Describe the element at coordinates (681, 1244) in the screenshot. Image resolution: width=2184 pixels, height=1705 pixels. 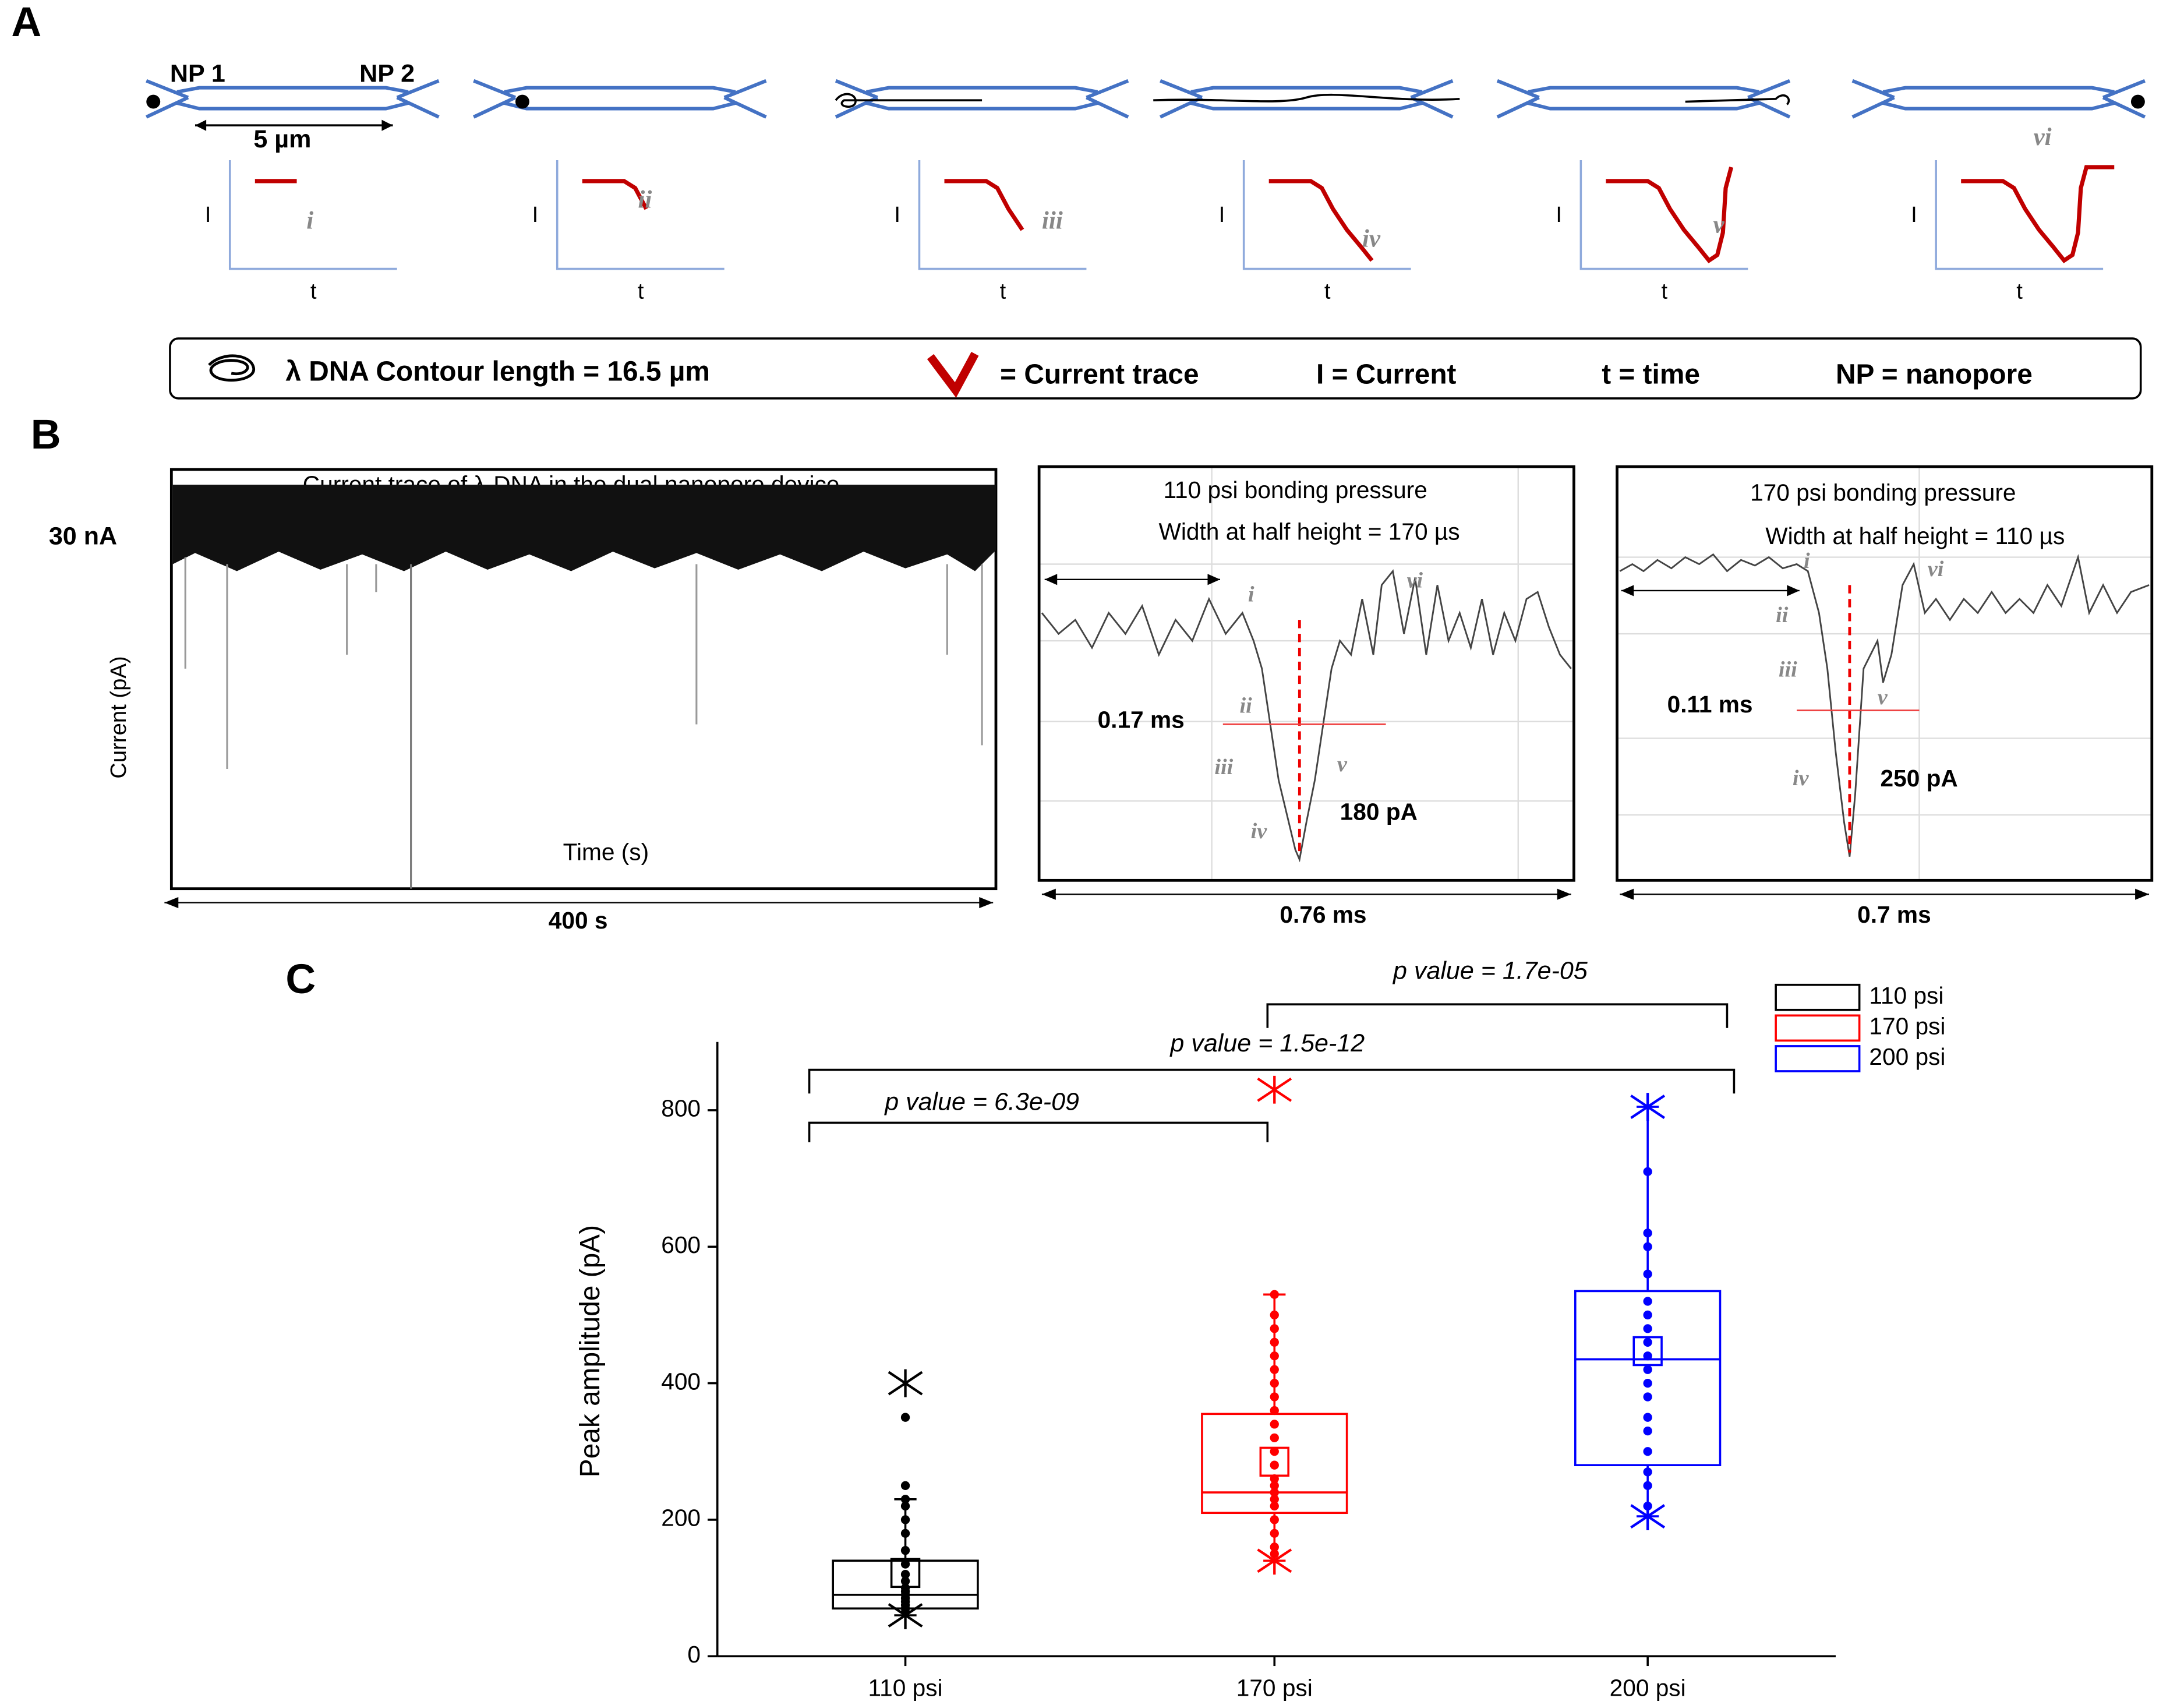
I see `y-tick-label: 600` at that location.